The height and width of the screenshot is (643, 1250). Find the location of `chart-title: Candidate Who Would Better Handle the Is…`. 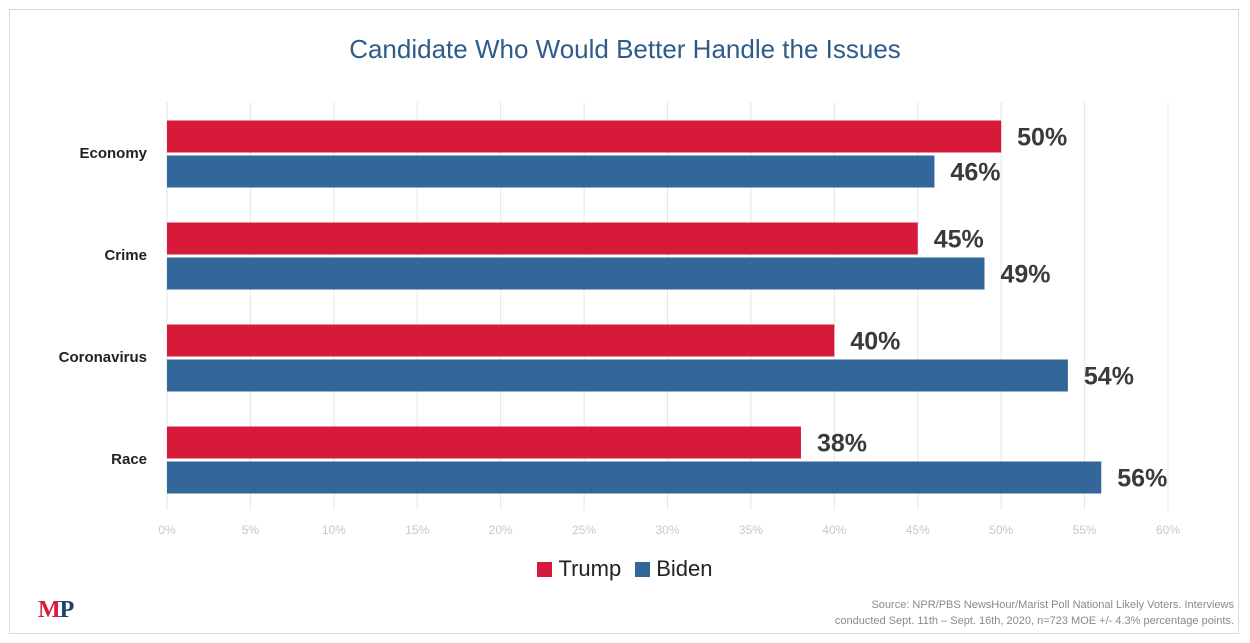

chart-title: Candidate Who Would Better Handle the Is… is located at coordinates (625, 49).